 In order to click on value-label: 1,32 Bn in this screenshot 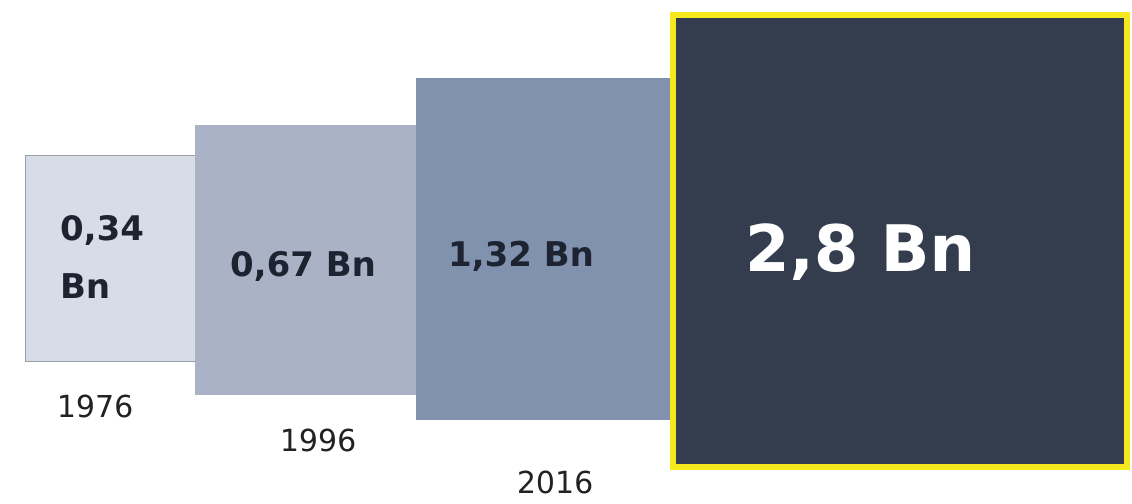, I will do `click(521, 255)`.